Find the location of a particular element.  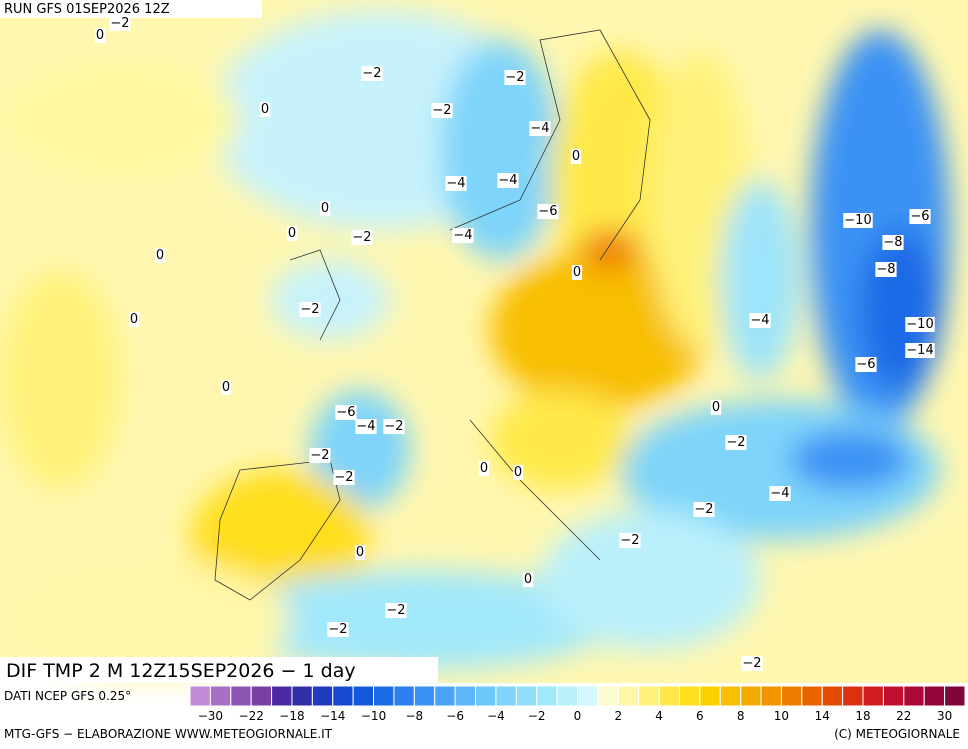

contour-label: −8 is located at coordinates (885, 269).